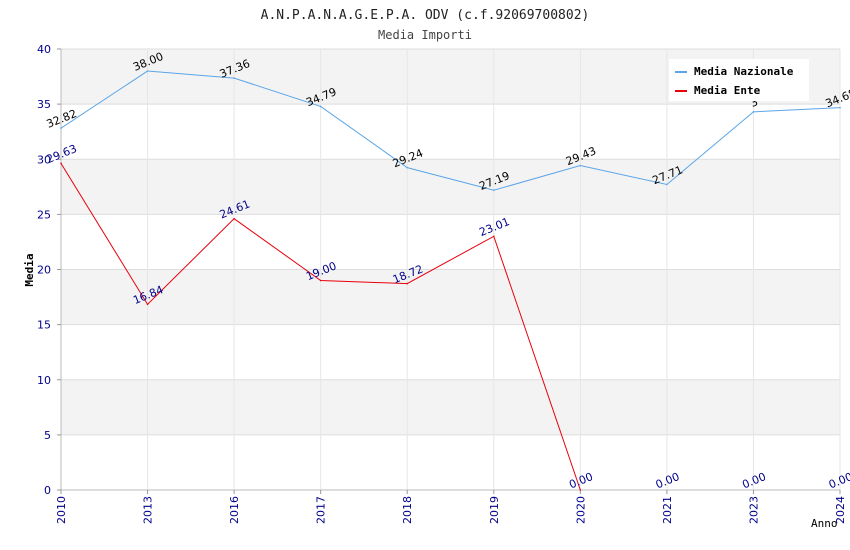  I want to click on x-tick-label: 2024, so click(840, 510).